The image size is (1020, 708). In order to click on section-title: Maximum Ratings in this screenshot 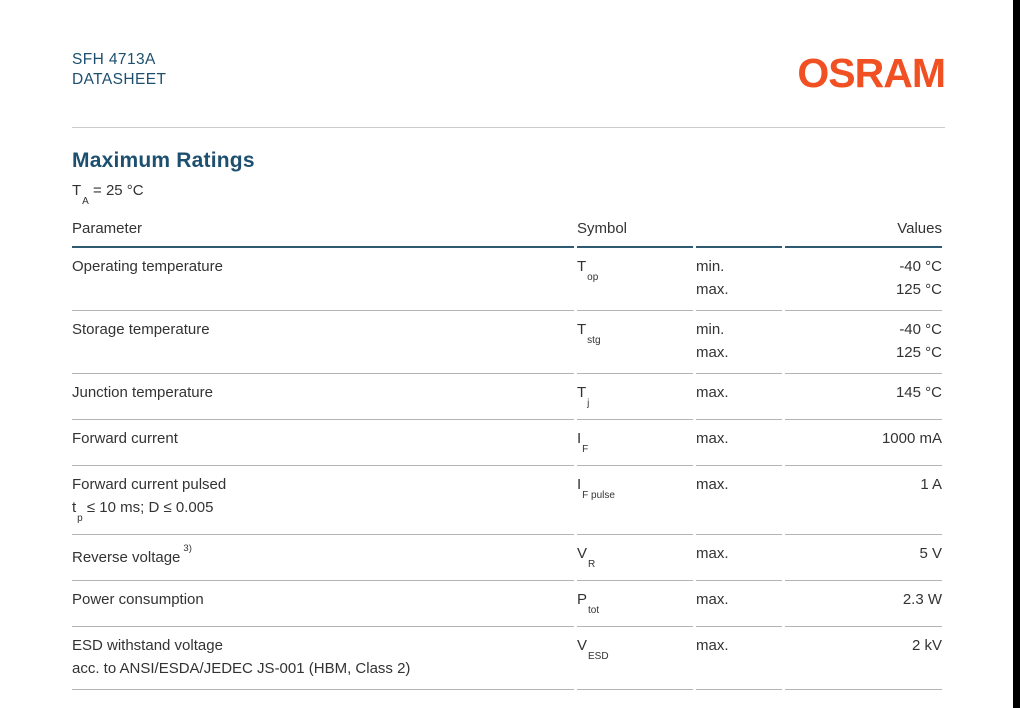, I will do `click(163, 160)`.